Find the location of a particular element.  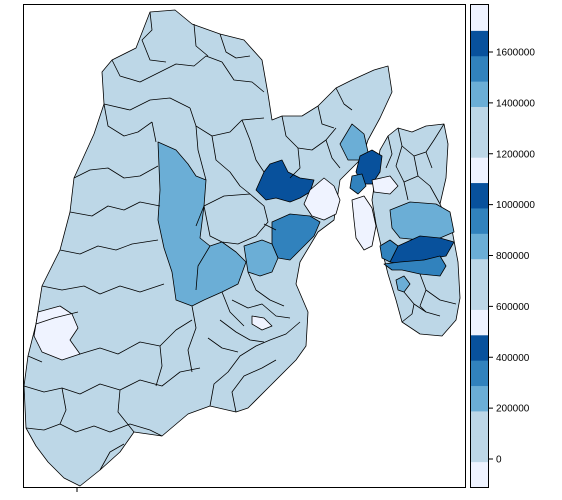

region-northeast-small-mid is located at coordinates (358, 184).